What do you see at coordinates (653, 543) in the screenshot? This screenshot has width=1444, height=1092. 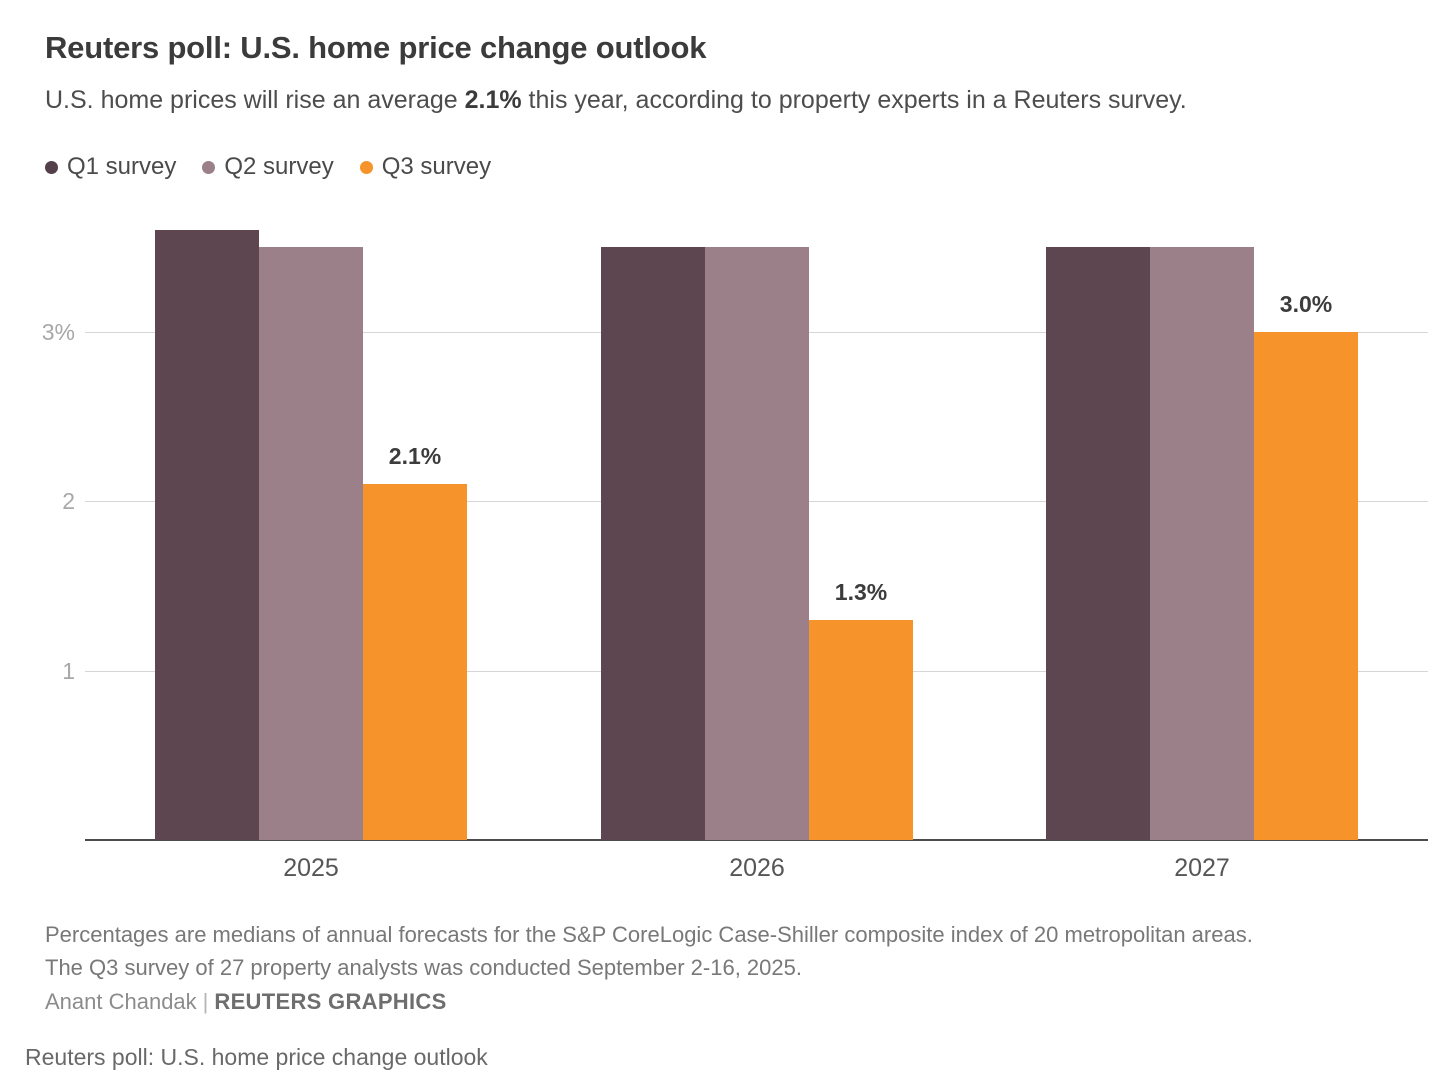 I see `bar-q1-2026` at bounding box center [653, 543].